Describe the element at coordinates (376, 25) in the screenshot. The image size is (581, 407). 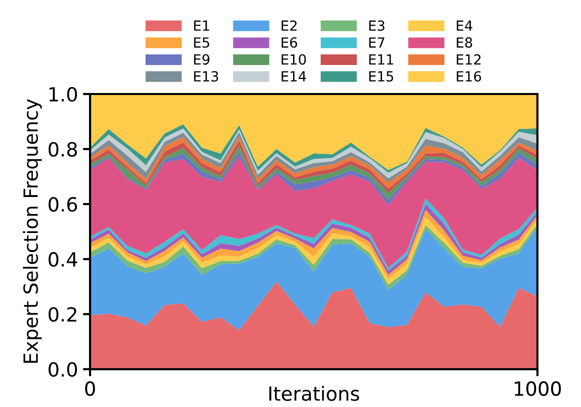
I see `legend-label: E3` at that location.